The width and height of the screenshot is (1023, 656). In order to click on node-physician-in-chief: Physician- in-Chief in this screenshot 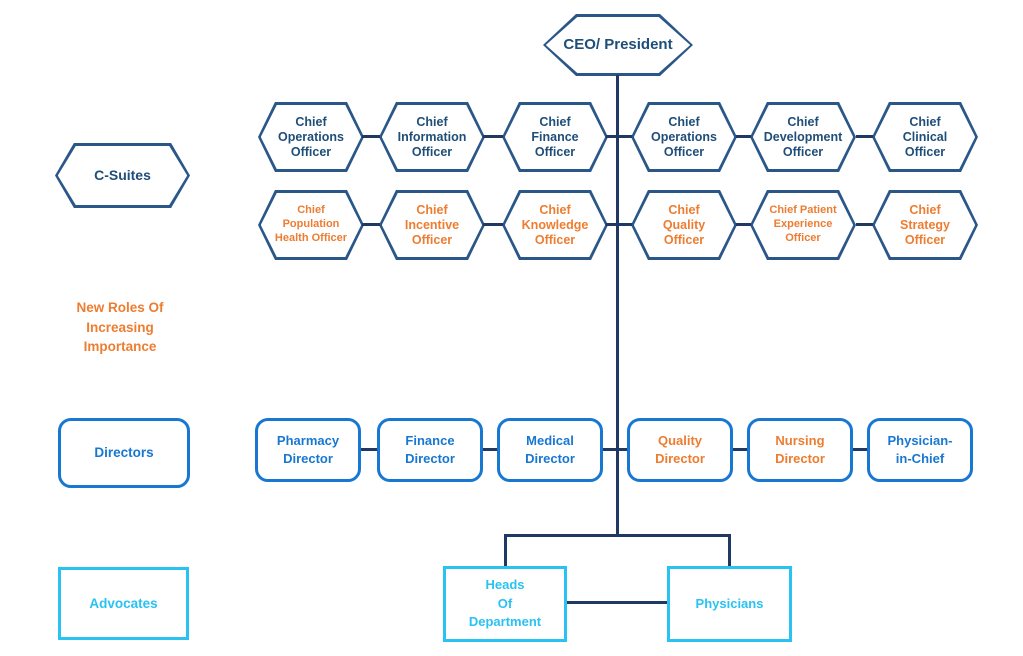, I will do `click(920, 450)`.